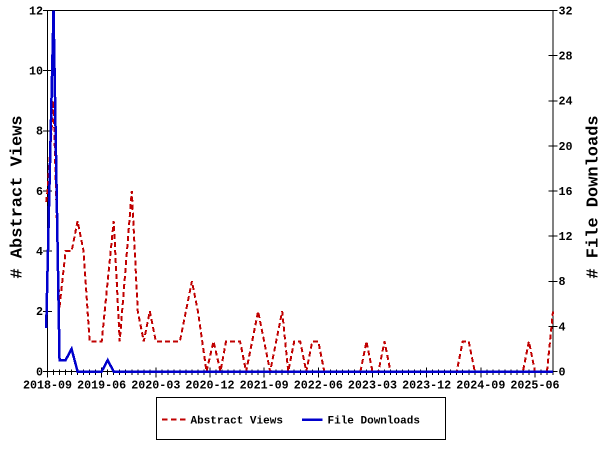 Image resolution: width=600 pixels, height=450 pixels. Describe the element at coordinates (18, 196) in the screenshot. I see `svg-text: # Abstract Views` at that location.